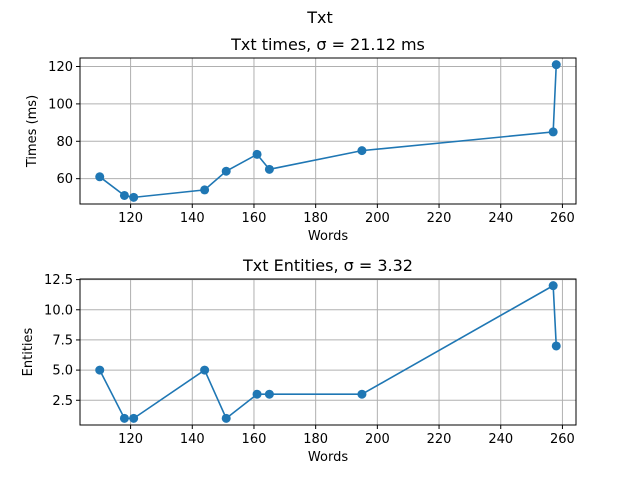 Image resolution: width=640 pixels, height=480 pixels. What do you see at coordinates (62, 340) in the screenshot?
I see `entities-ytick-label-2: 7.5` at bounding box center [62, 340].